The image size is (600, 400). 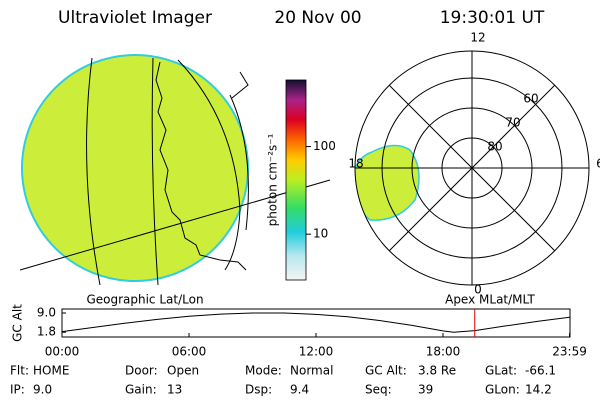 I want to click on colorbar-tick-label: 100, so click(x=324, y=146).